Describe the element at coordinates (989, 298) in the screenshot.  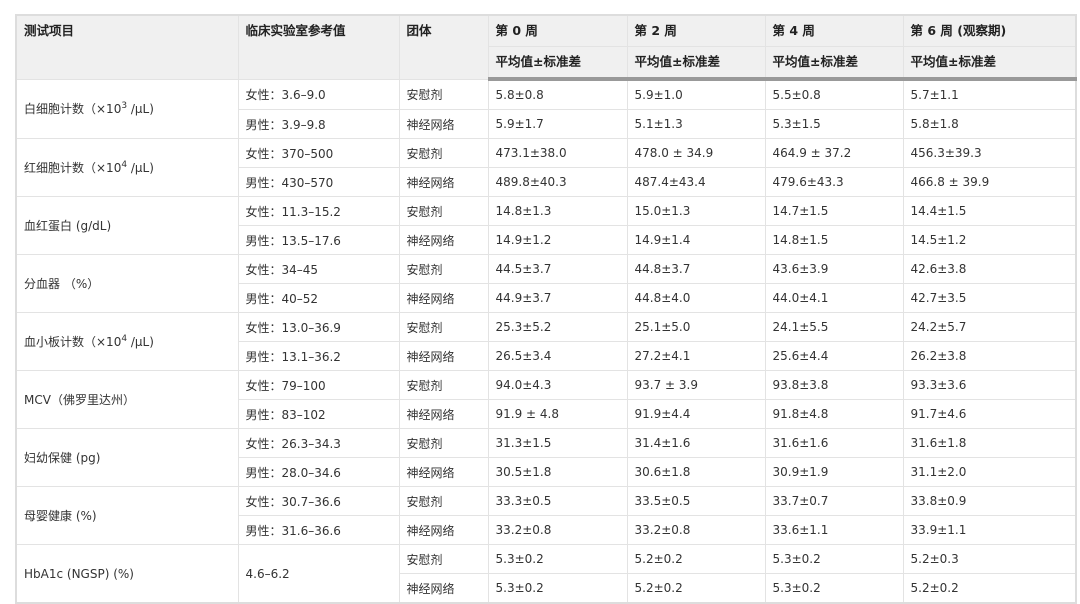
I see `value-cell: 42.7±3.5` at that location.